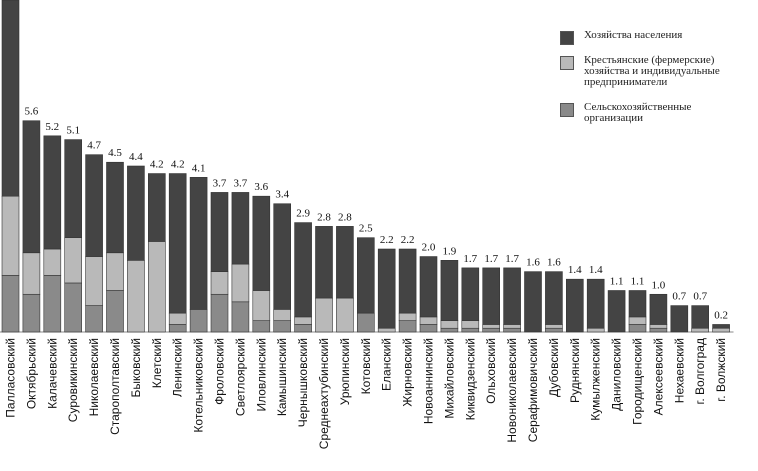  I want to click on category-tick-label: Городищенский, so click(638, 381).